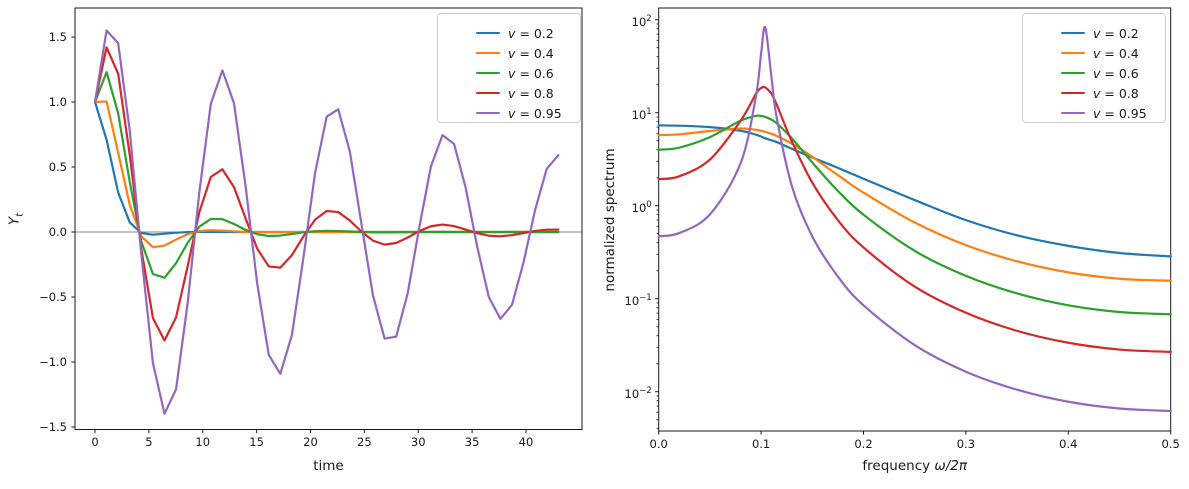  Describe the element at coordinates (898, 466) in the screenshot. I see `right-xlabel-text: frequency` at that location.